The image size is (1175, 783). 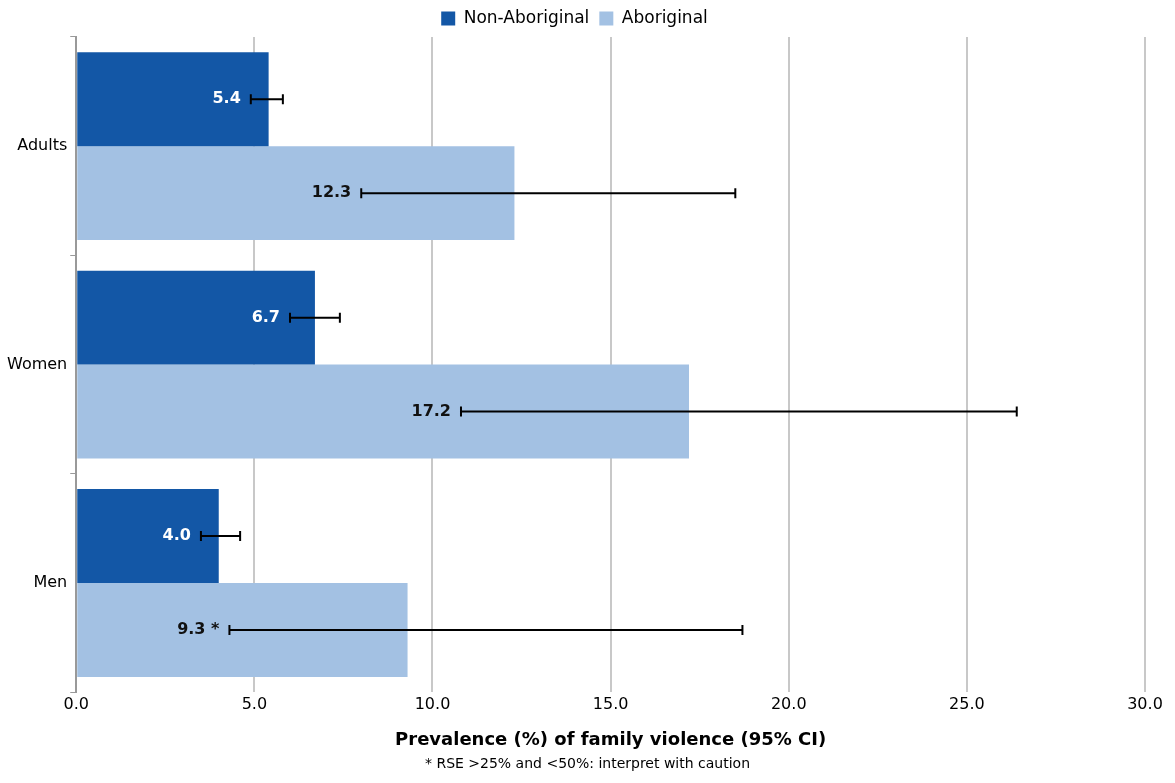 What do you see at coordinates (587, 763) in the screenshot?
I see `text: * RSE >25% and <50%: interpret with caution` at bounding box center [587, 763].